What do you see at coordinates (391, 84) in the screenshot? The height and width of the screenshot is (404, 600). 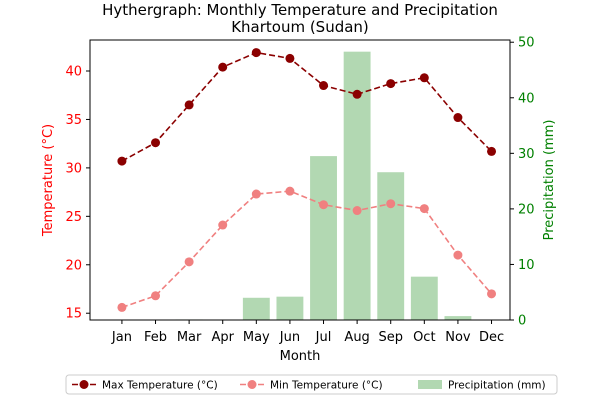 I see `max-temperature-point-sep` at bounding box center [391, 84].